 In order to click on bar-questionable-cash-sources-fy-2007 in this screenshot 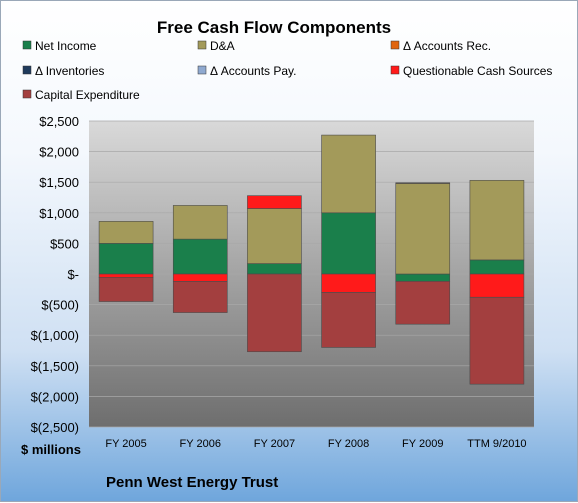, I will do `click(274, 202)`.